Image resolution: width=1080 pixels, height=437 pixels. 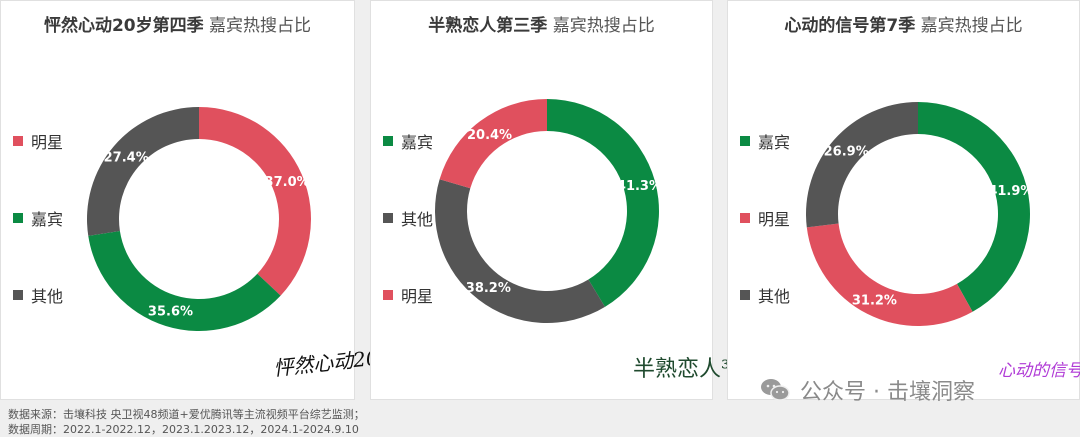 What do you see at coordinates (489, 135) in the screenshot?
I see `slice-label: 20.4%` at bounding box center [489, 135].